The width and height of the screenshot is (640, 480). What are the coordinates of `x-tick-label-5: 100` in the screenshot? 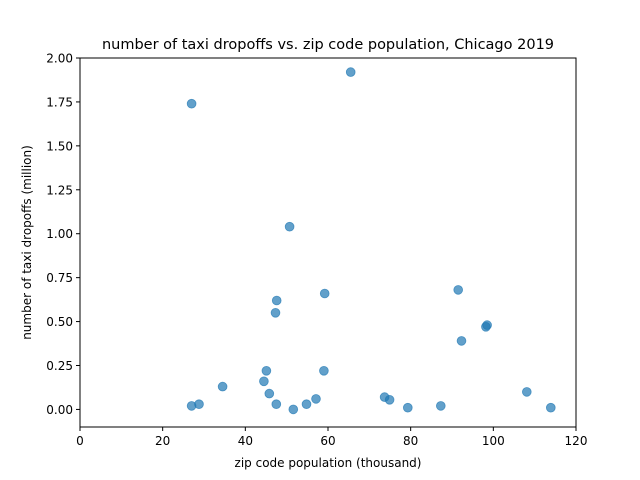 It's located at (493, 441).